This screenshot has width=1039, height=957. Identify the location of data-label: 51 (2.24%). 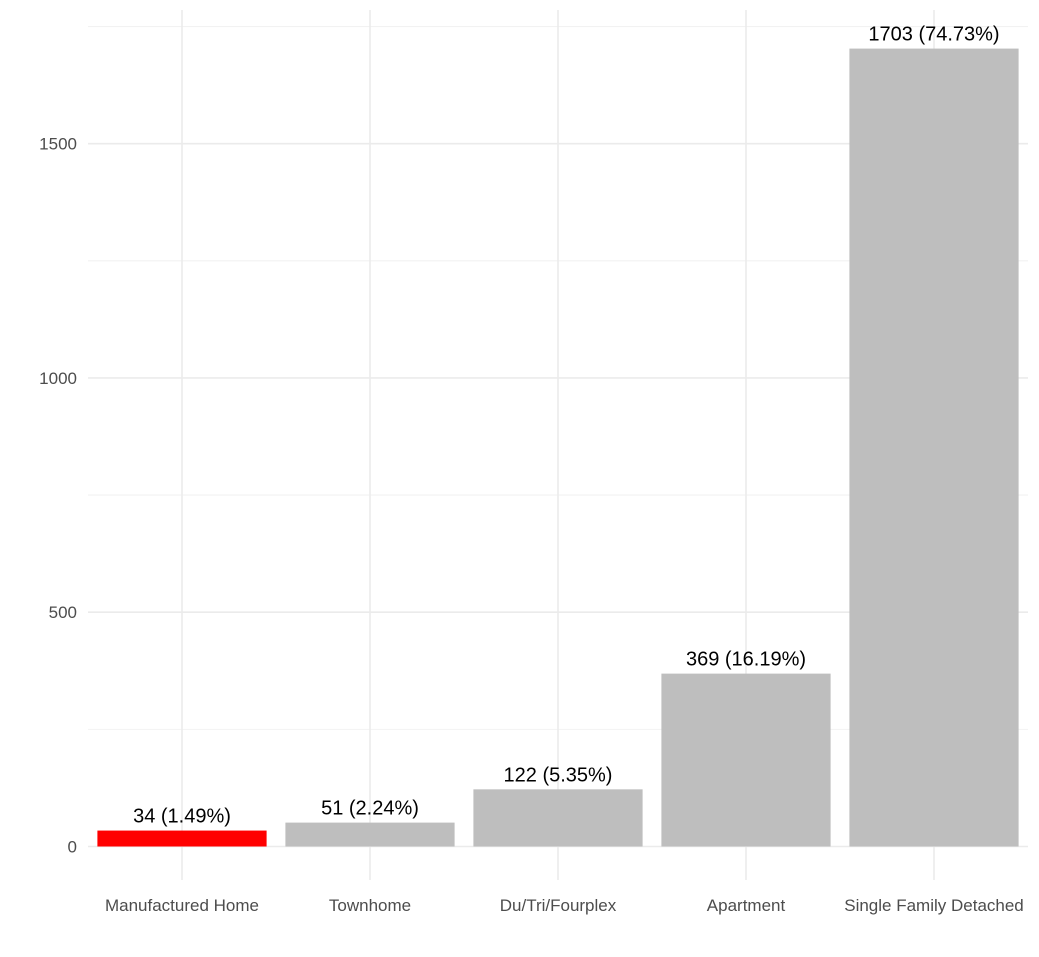
(370, 809).